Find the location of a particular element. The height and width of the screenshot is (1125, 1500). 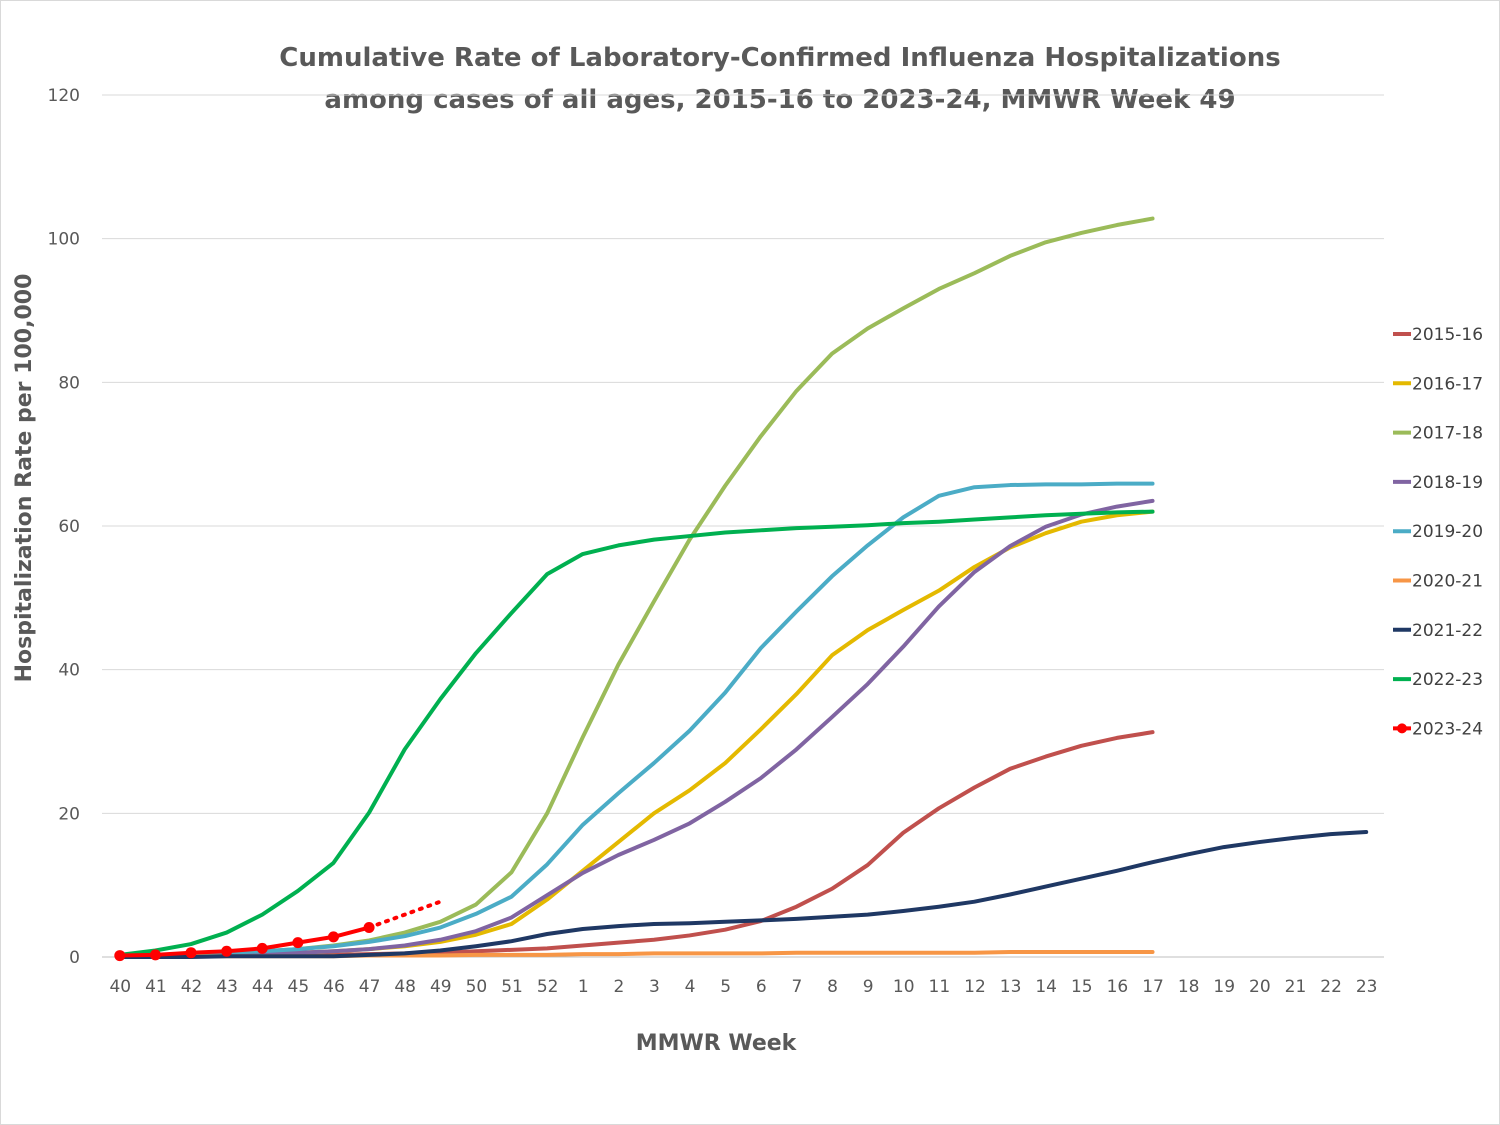

x-tick-label: 4 is located at coordinates (690, 987).